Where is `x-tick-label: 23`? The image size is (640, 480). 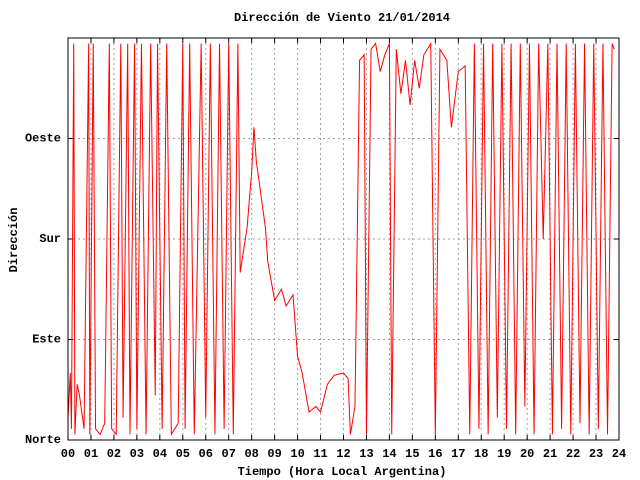
x-tick-label: 23 is located at coordinates (596, 454).